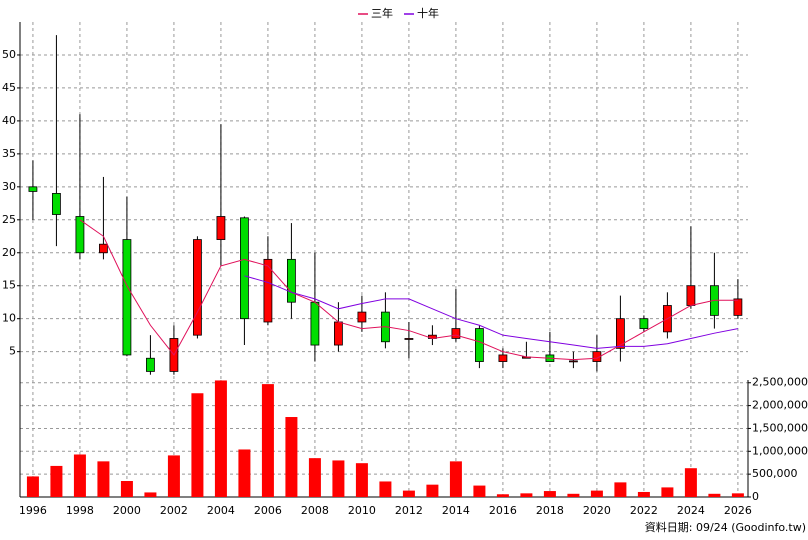 This screenshot has width=808, height=540. I want to click on y-tick-label: 20, so click(9, 252).